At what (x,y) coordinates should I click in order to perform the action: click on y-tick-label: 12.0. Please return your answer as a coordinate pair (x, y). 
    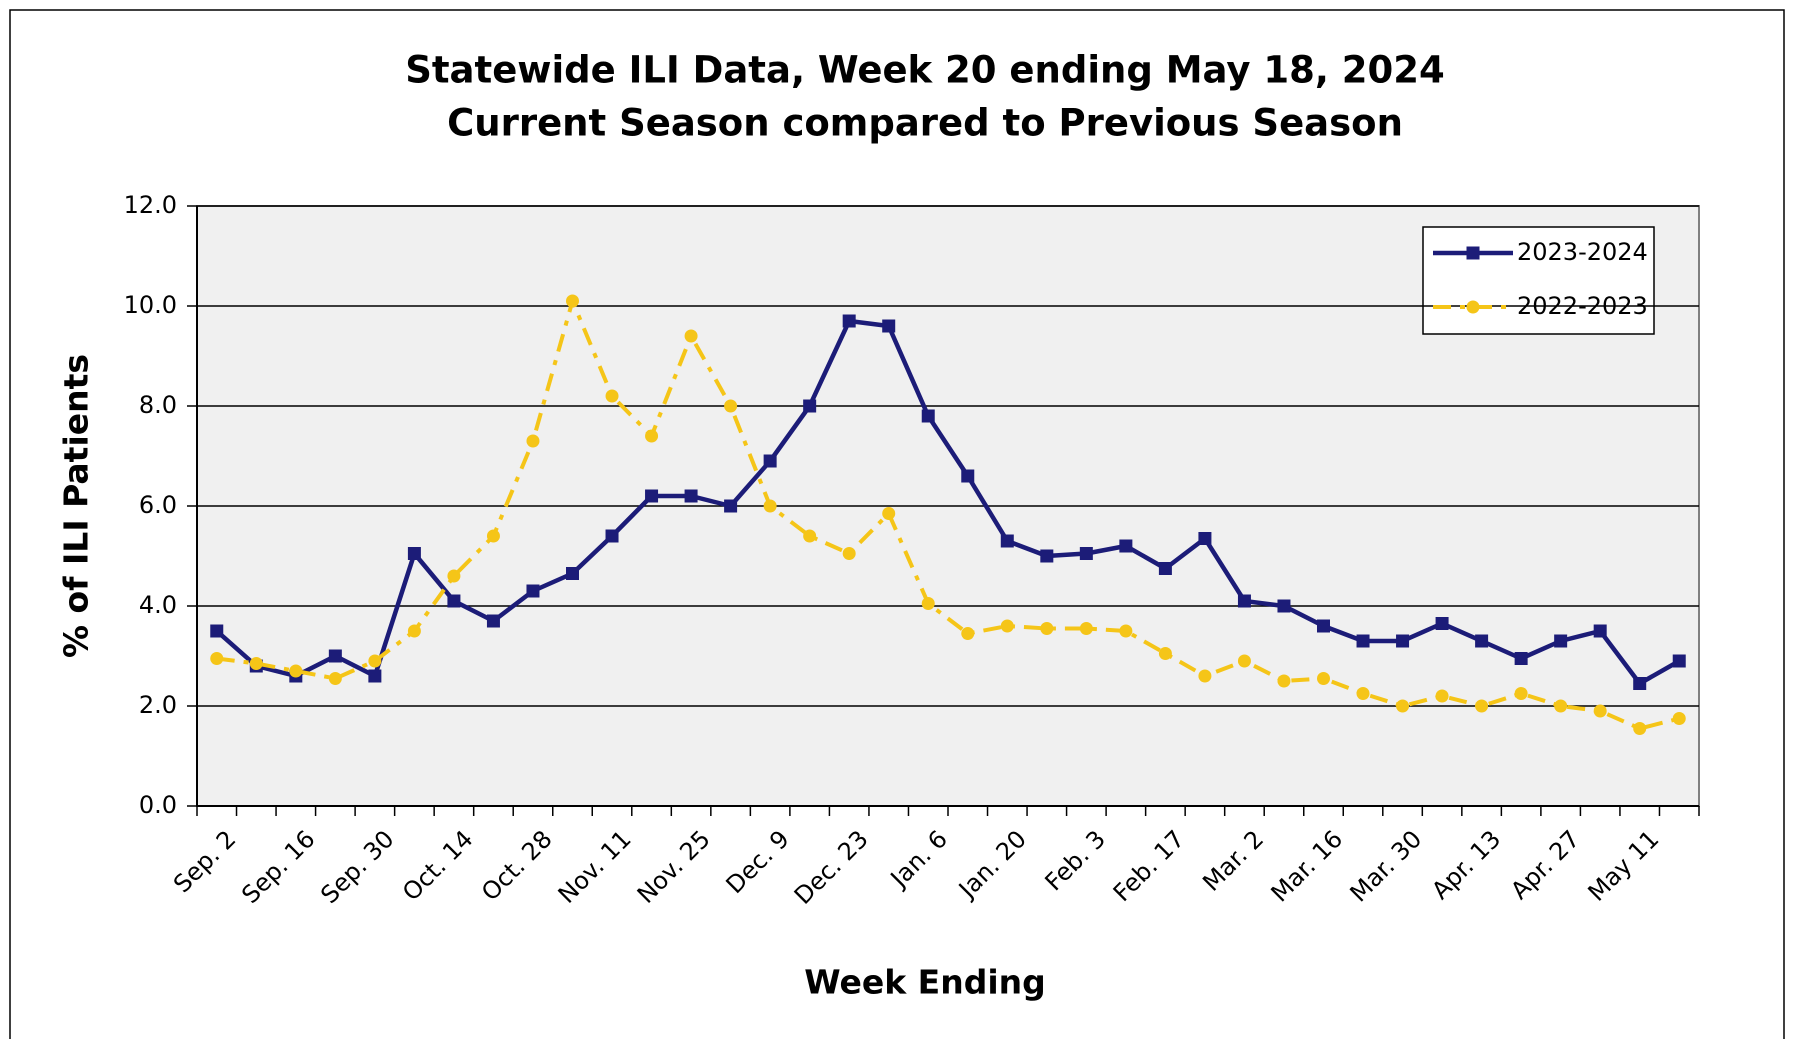
    Looking at the image, I should click on (150, 205).